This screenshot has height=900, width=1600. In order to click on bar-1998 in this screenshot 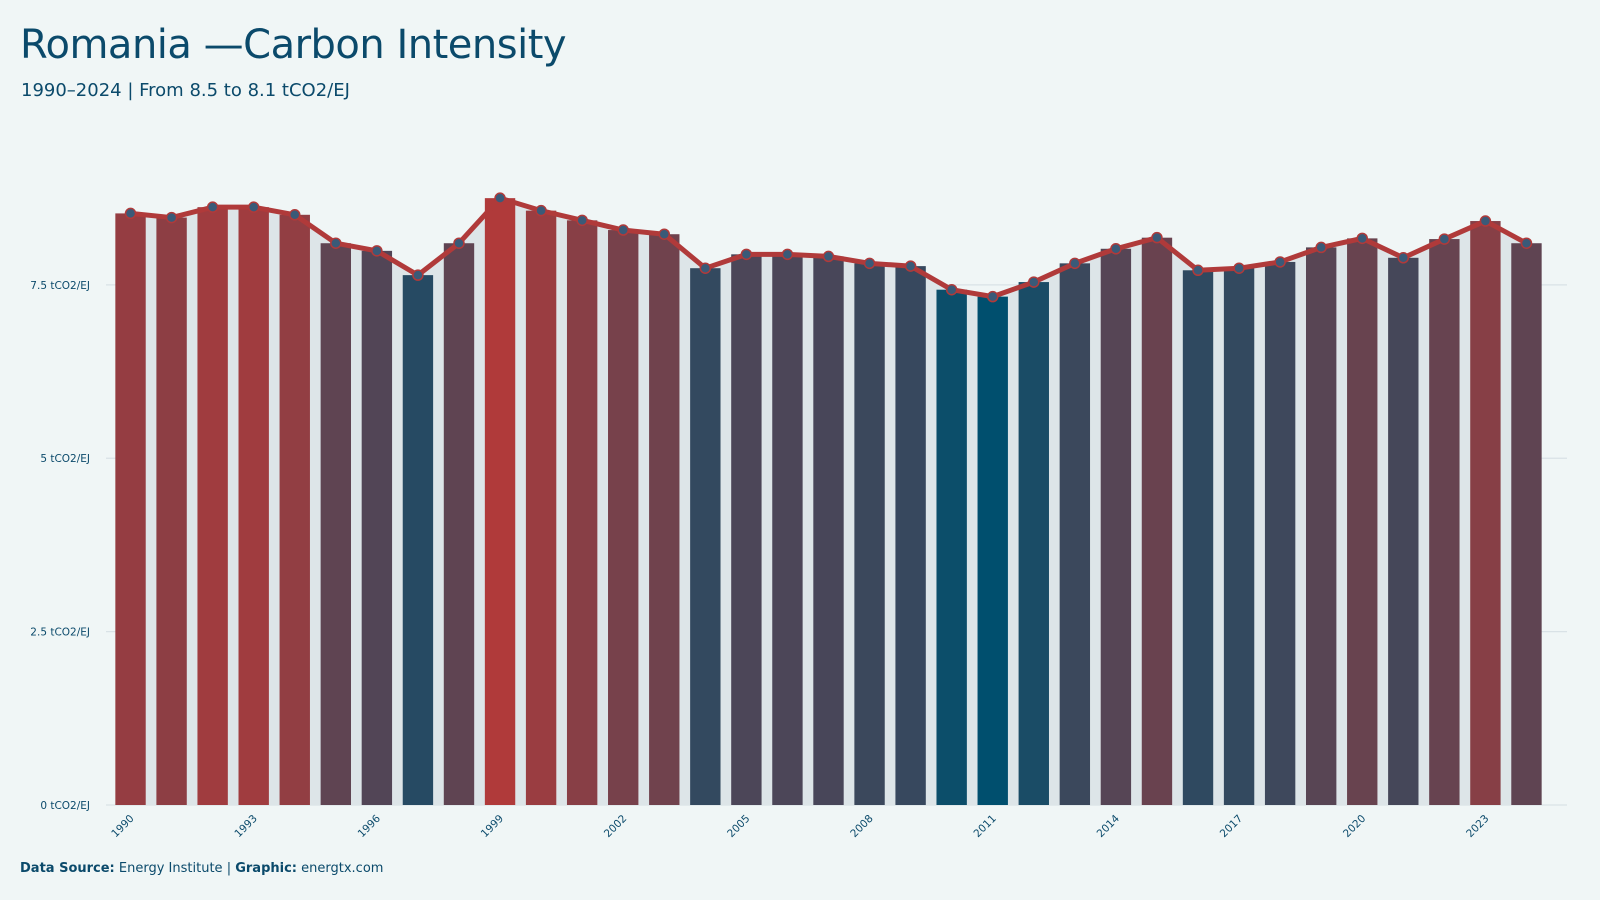, I will do `click(459, 524)`.